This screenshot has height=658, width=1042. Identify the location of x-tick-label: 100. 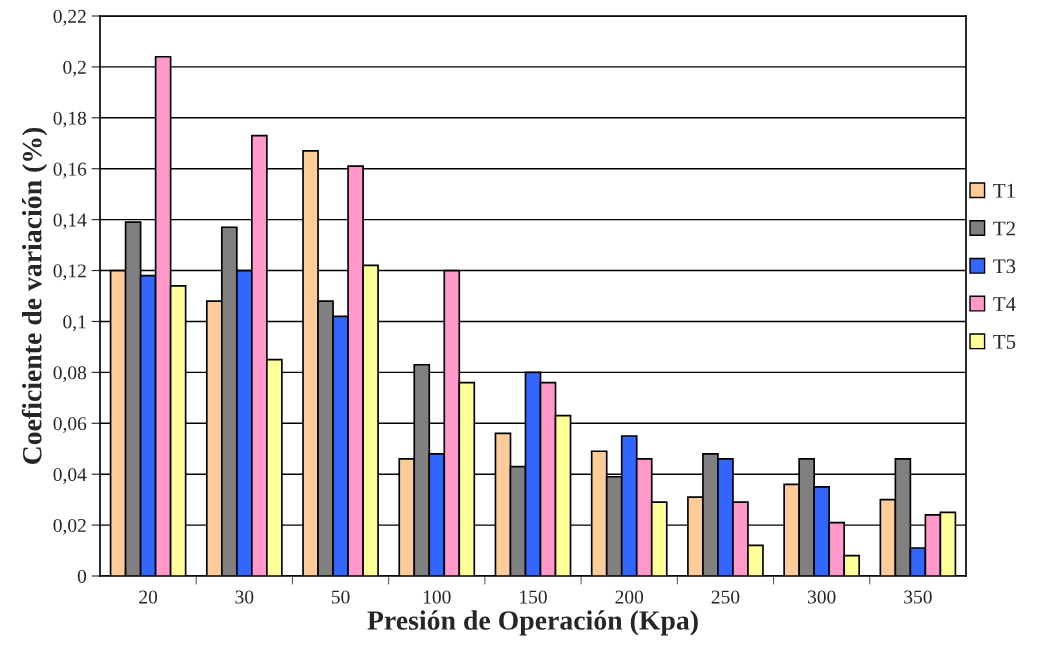
(437, 597).